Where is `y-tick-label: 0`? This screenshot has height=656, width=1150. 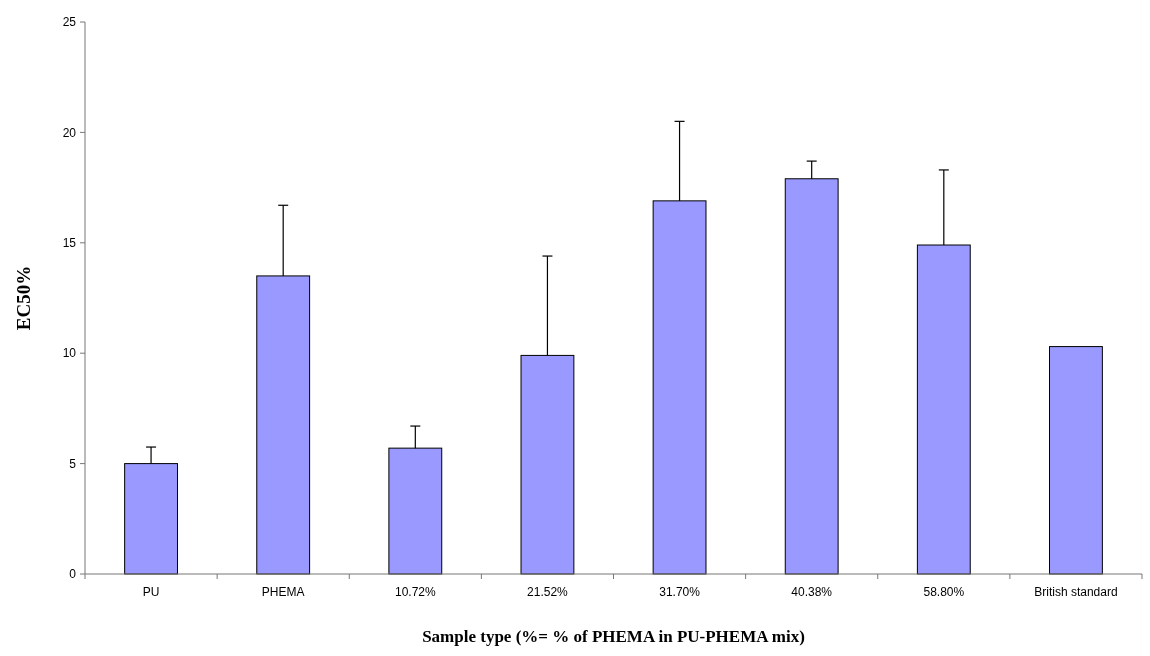 y-tick-label: 0 is located at coordinates (73, 574).